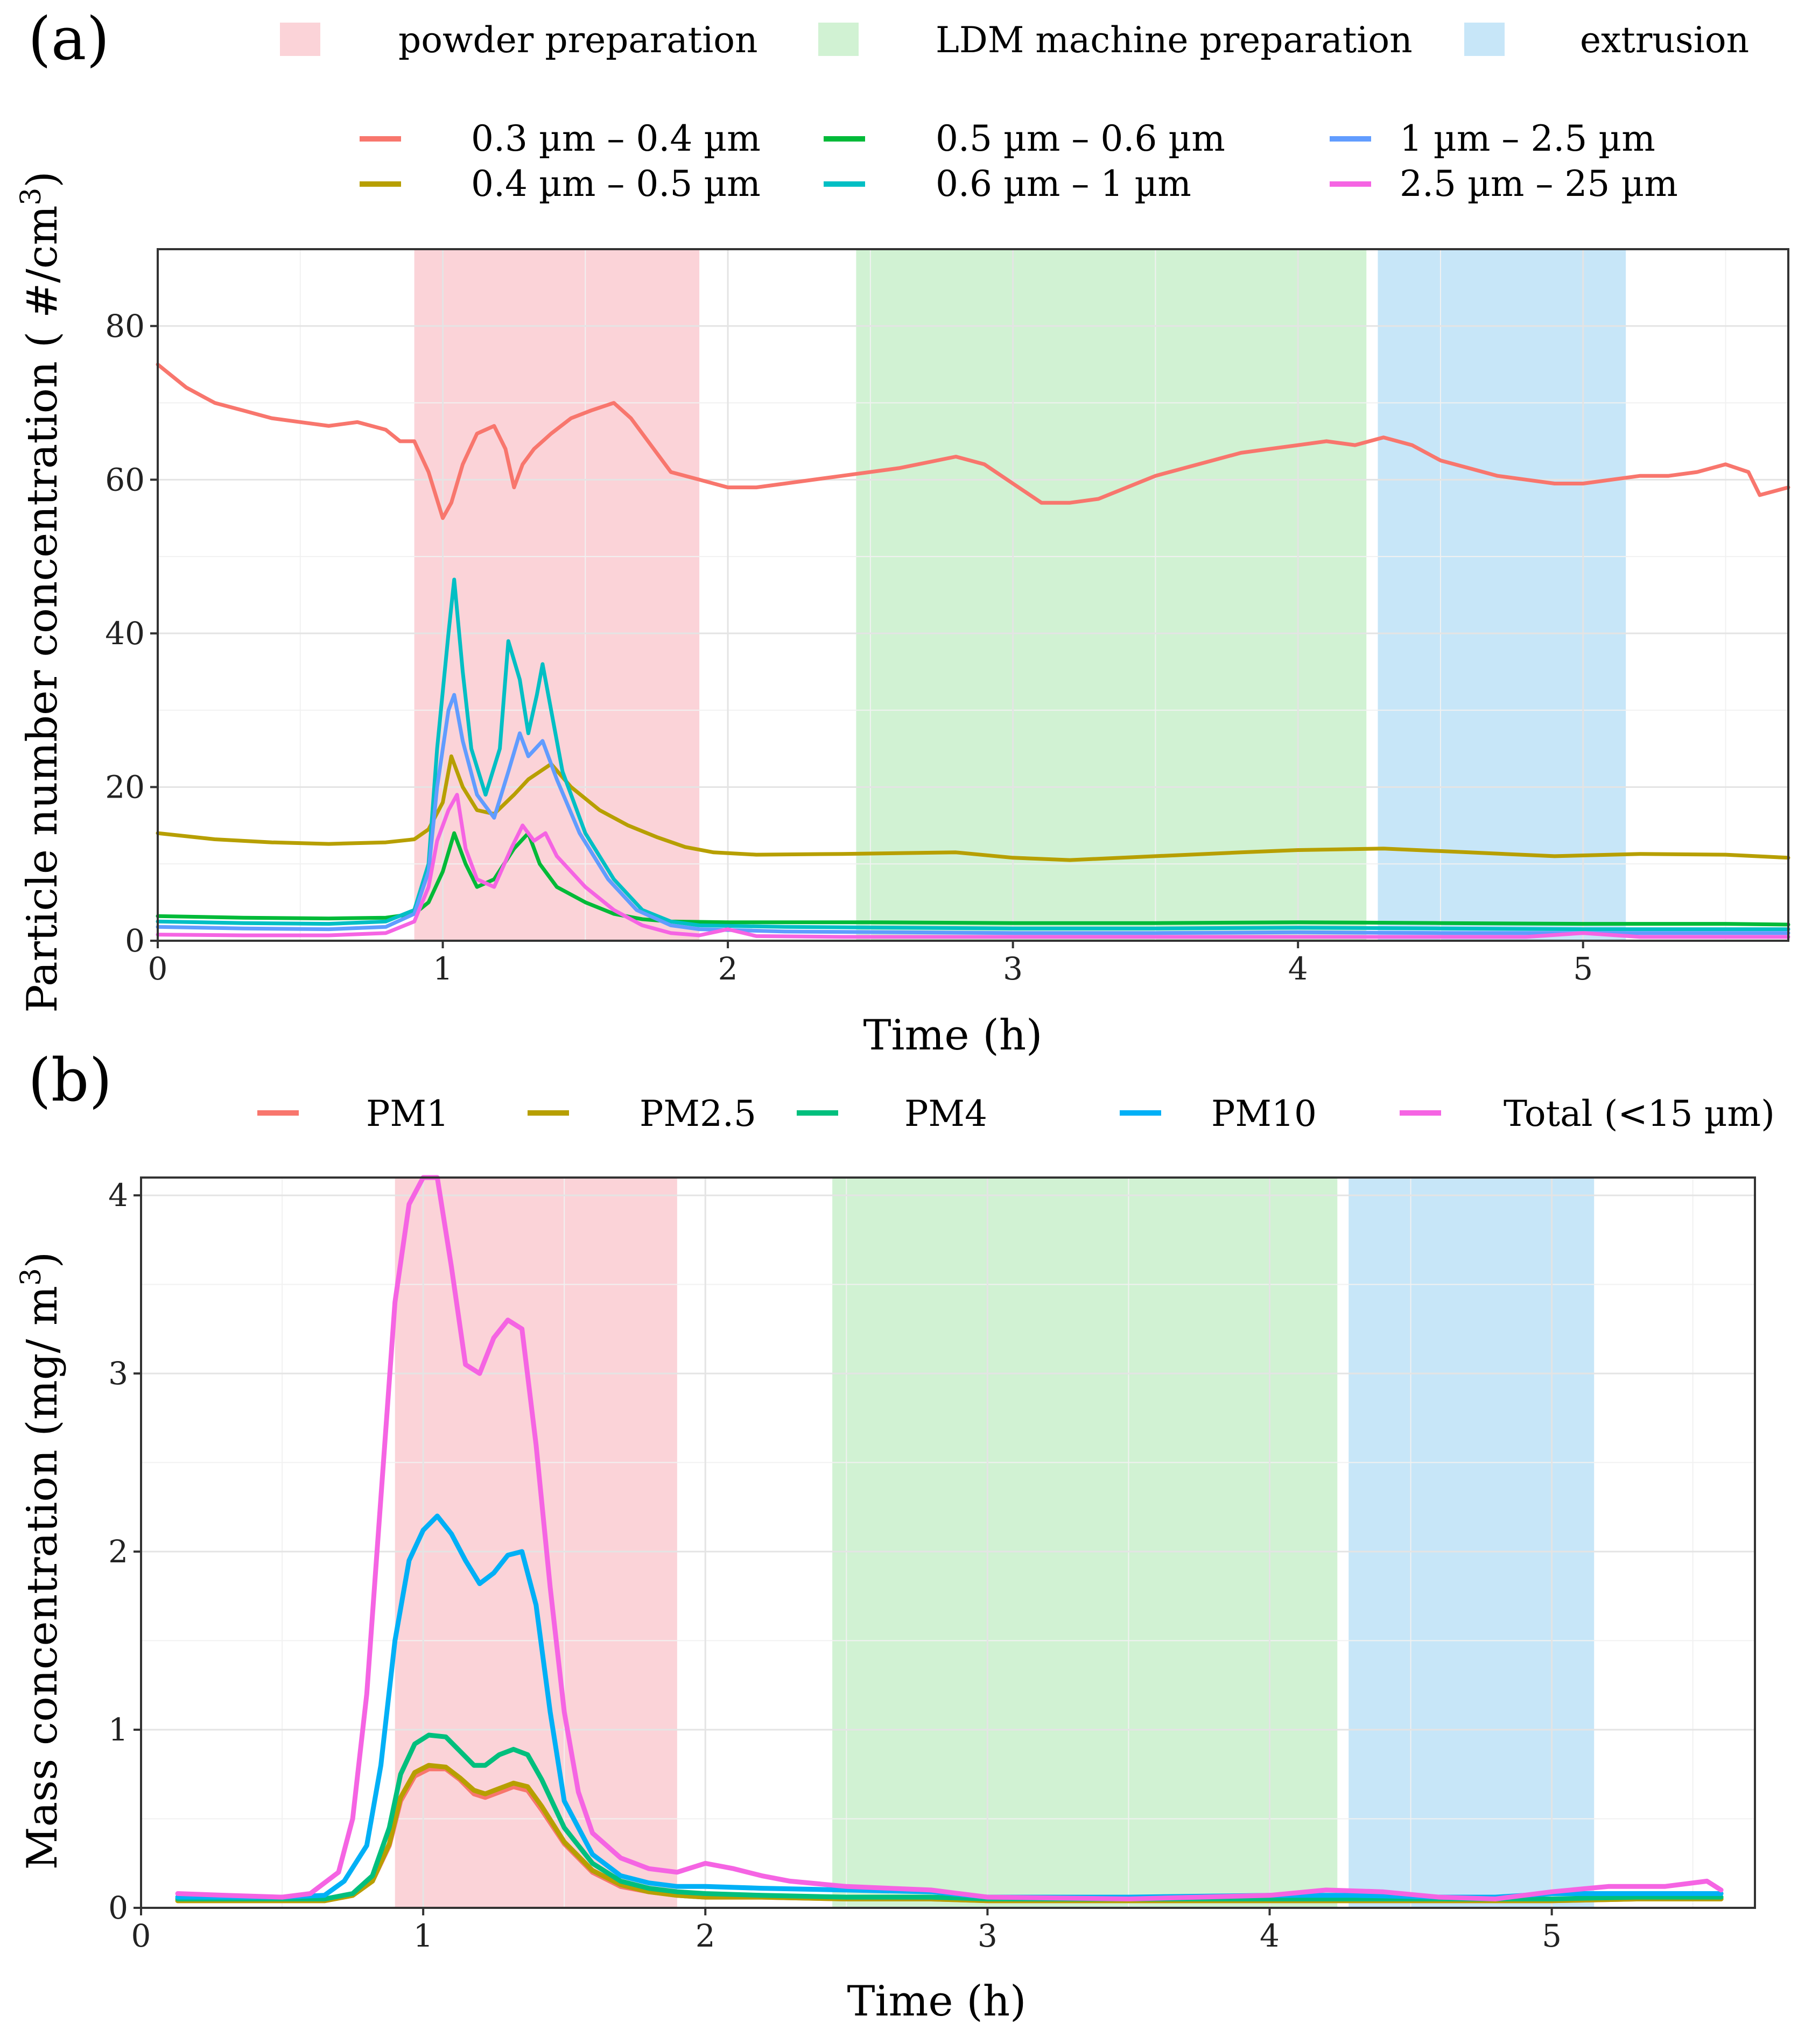 This screenshot has height=2044, width=1805. Describe the element at coordinates (988, 1936) in the screenshot. I see `x-tick-label-b-3: 3` at that location.